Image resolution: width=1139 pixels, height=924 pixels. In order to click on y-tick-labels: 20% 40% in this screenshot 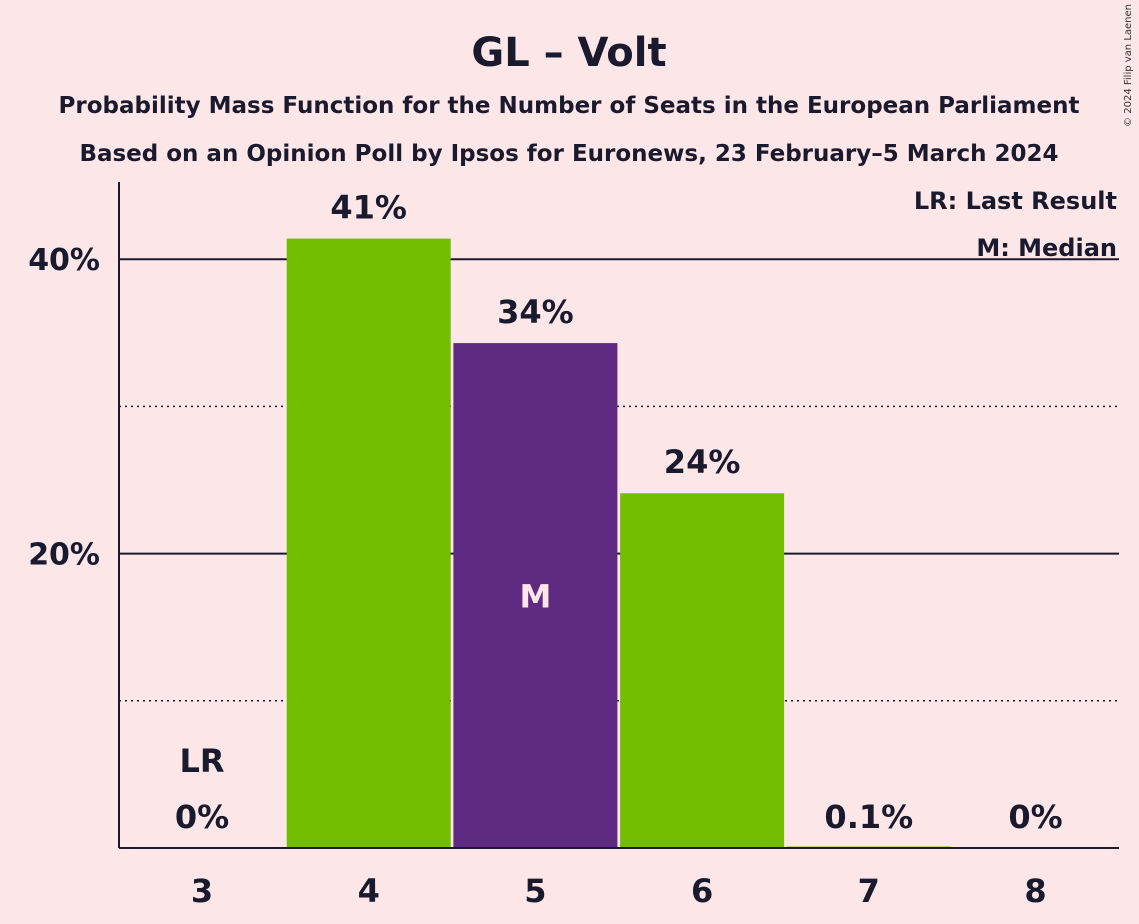, I will do `click(64, 407)`.